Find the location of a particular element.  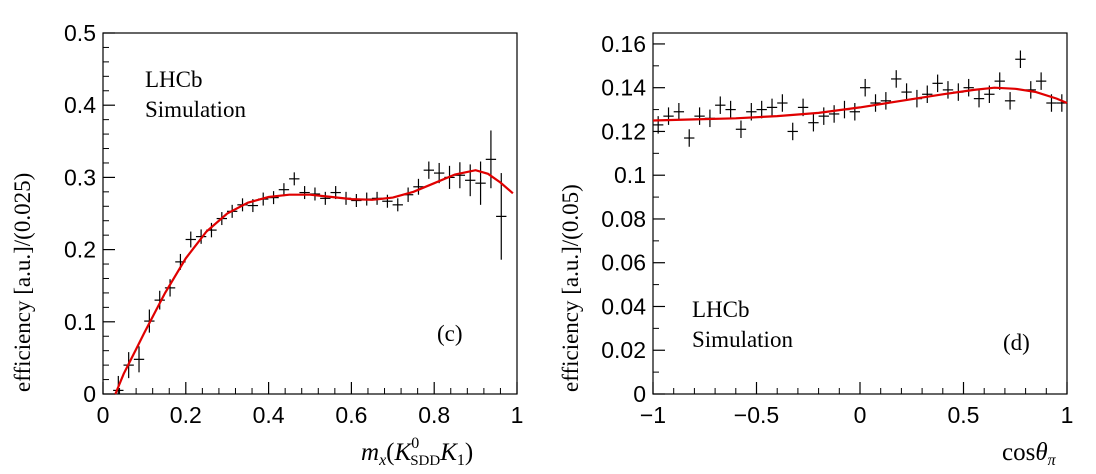

x-axis-title-k: K is located at coordinates (403, 452).